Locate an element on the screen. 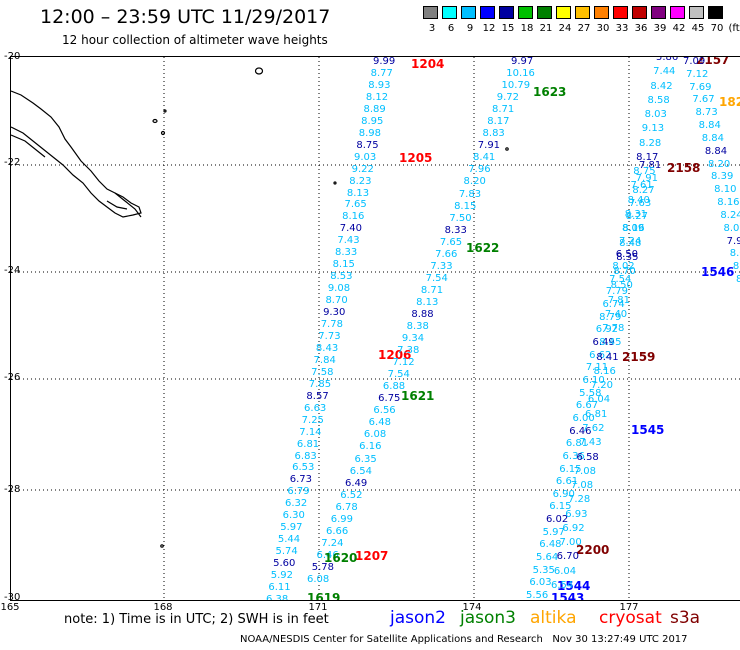  wave-height-value: 8.27 is located at coordinates (636, 216).